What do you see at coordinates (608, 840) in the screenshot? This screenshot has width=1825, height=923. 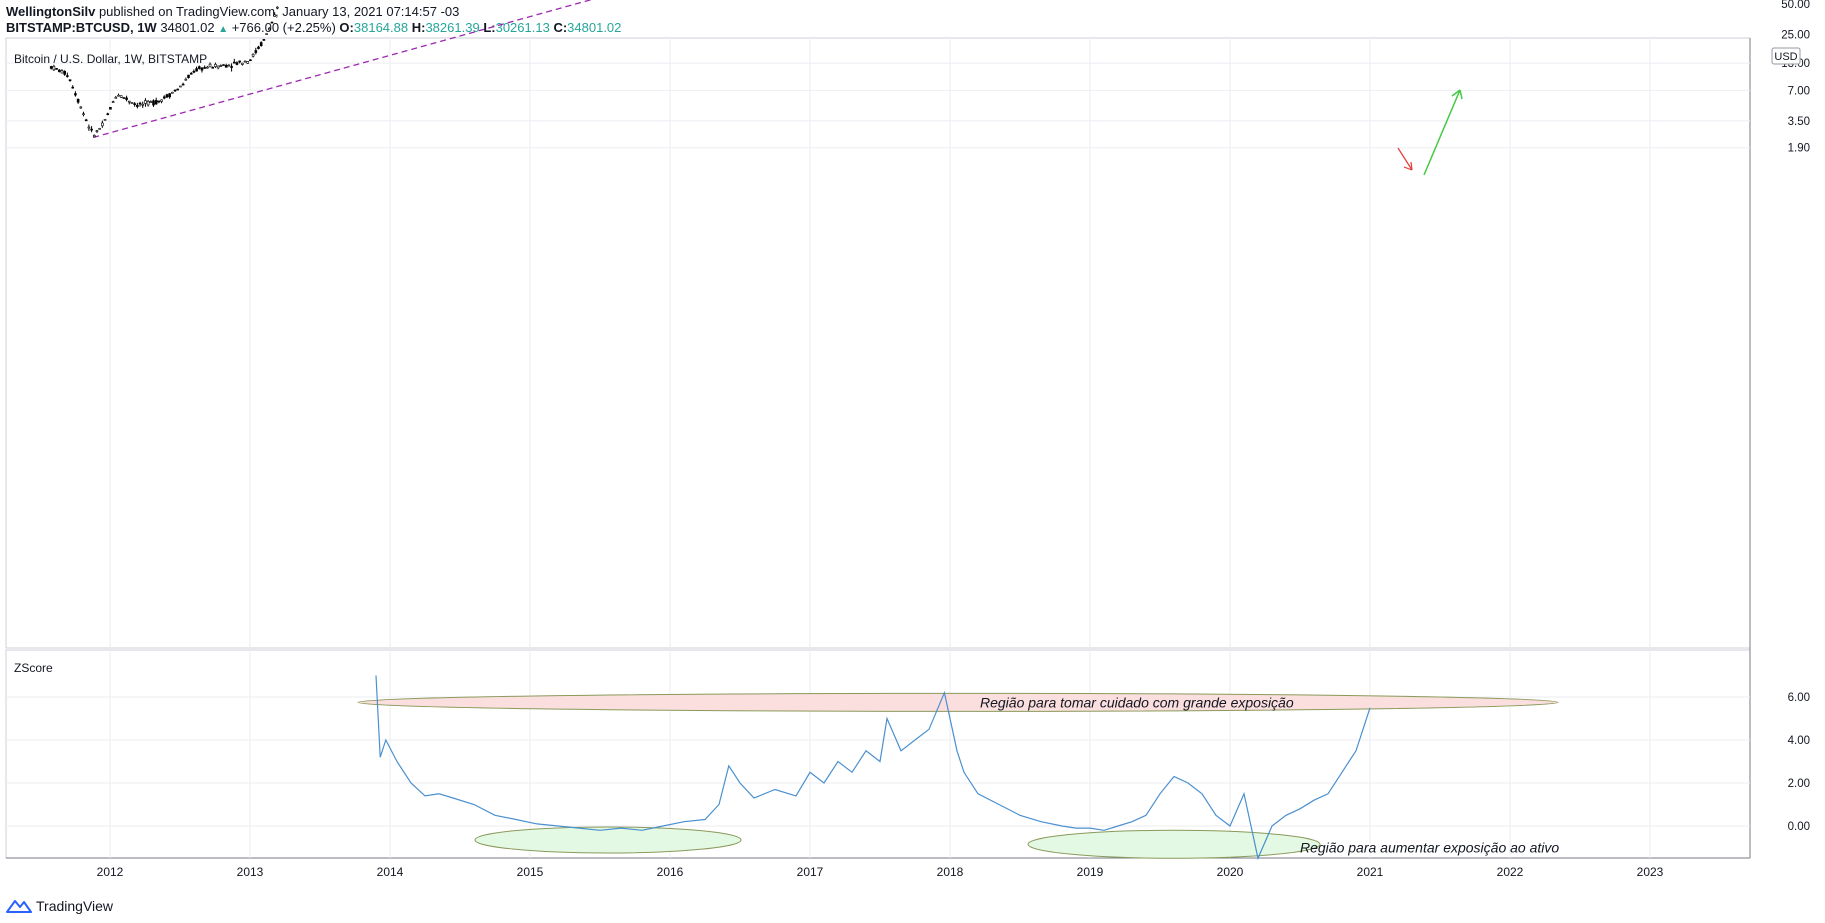 I see `accumulate-zone-ellipse-2015` at bounding box center [608, 840].